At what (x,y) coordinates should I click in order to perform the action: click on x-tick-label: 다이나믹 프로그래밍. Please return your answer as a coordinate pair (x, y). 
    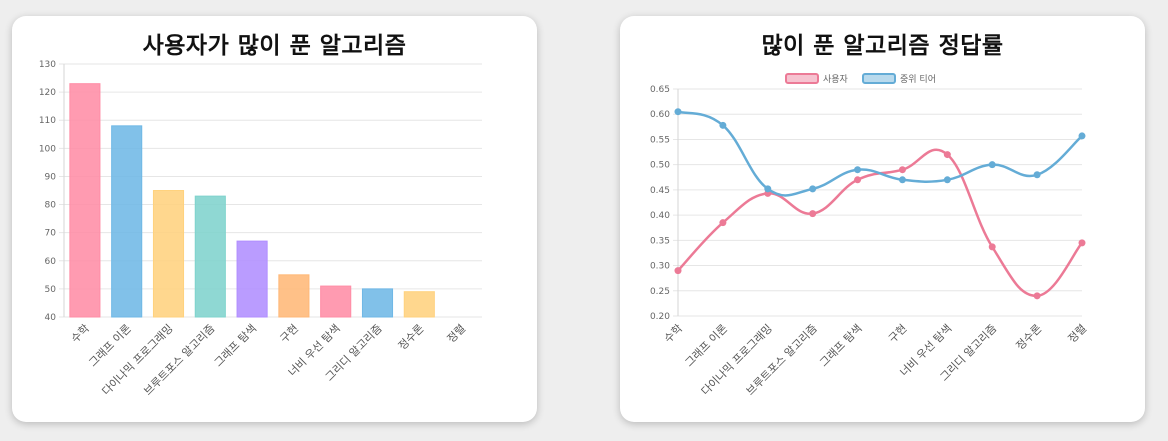
    Looking at the image, I should click on (138, 360).